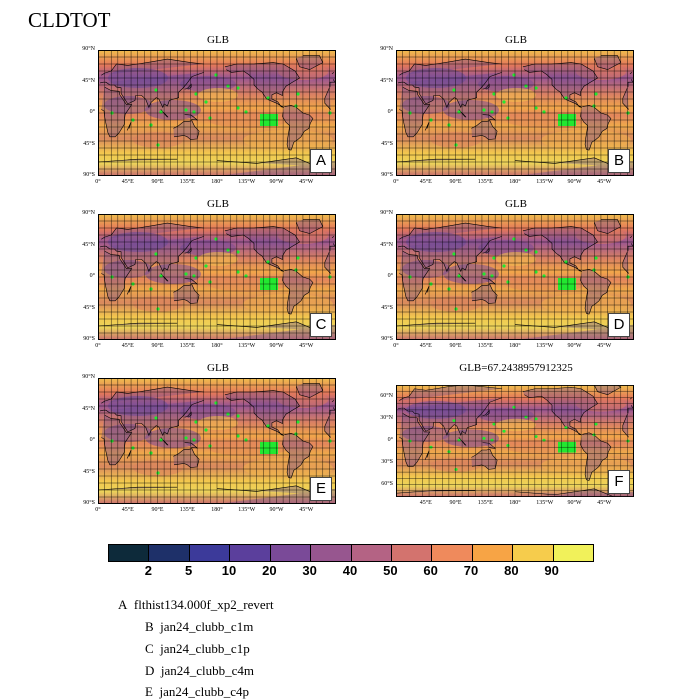  I want to click on lon-tick-label: 0°, so click(98, 182).